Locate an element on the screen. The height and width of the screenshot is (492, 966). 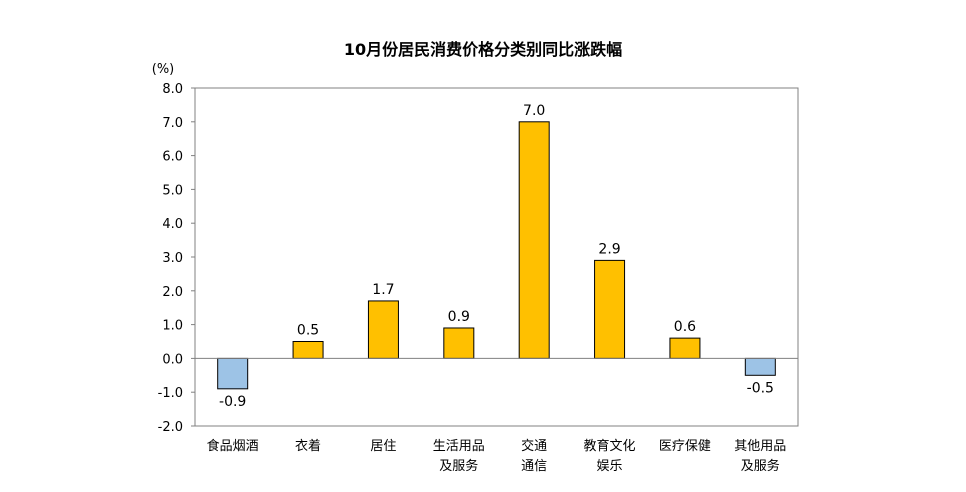
y-tick-label: 7.0 is located at coordinates (172, 123).